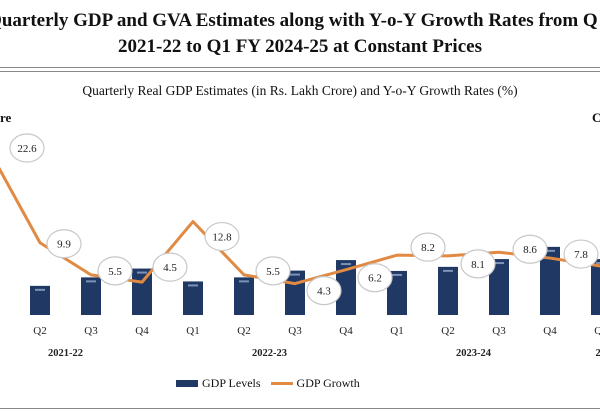  What do you see at coordinates (474, 353) in the screenshot?
I see `x-group-label-year: 2023-24` at bounding box center [474, 353].